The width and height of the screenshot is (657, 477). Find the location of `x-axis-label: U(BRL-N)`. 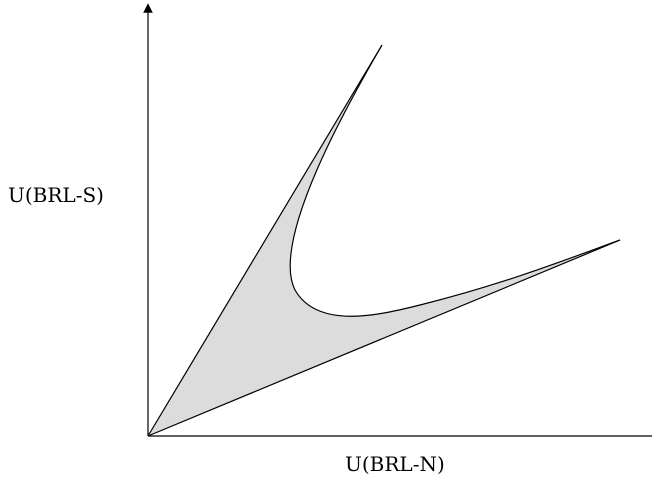

x-axis-label: U(BRL-N) is located at coordinates (395, 464).